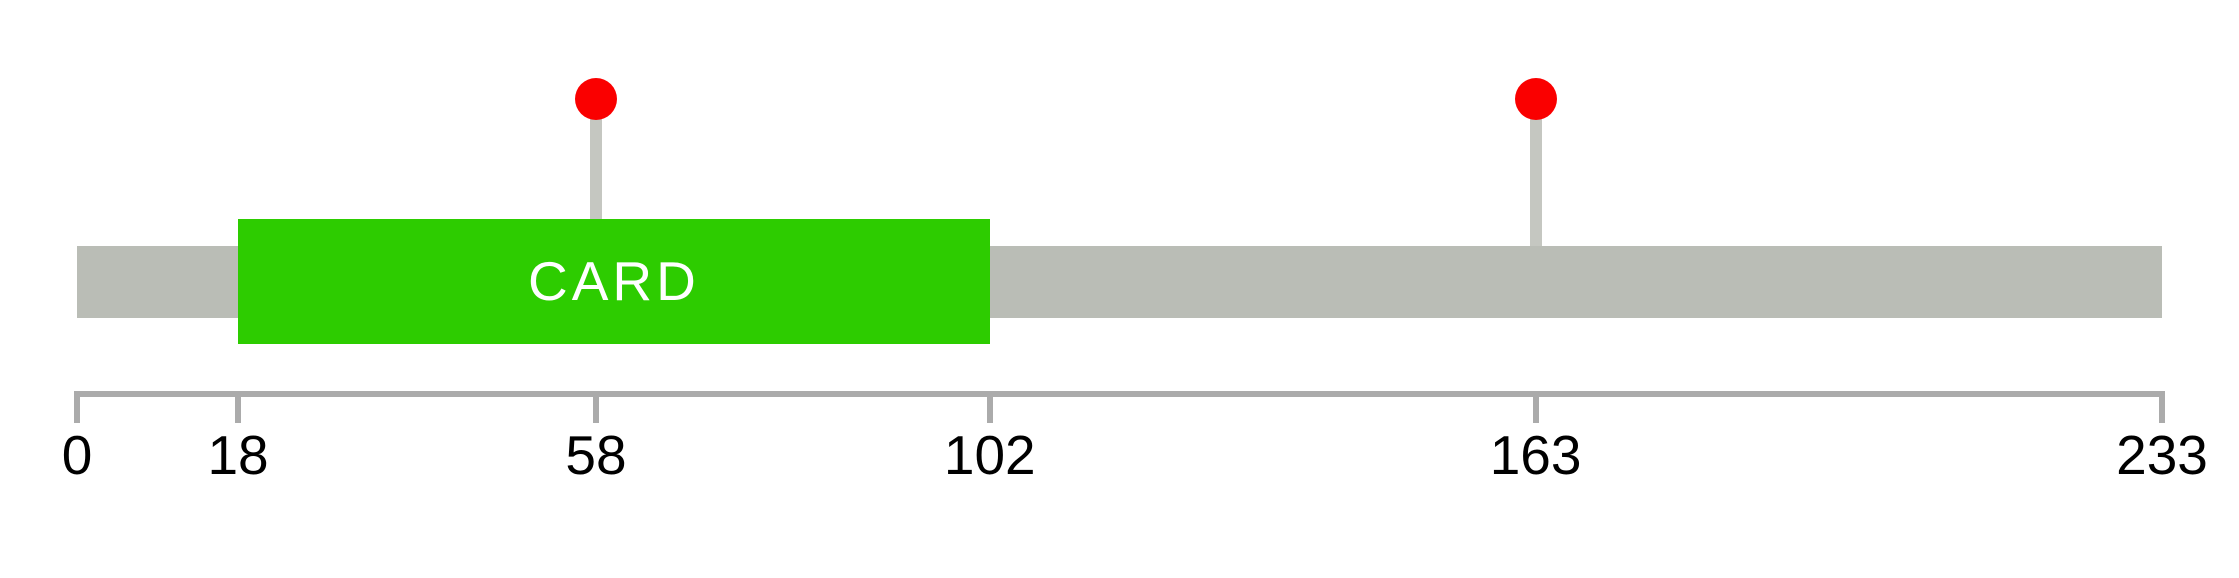  I want to click on axis-tick-label: 233, so click(2162, 455).